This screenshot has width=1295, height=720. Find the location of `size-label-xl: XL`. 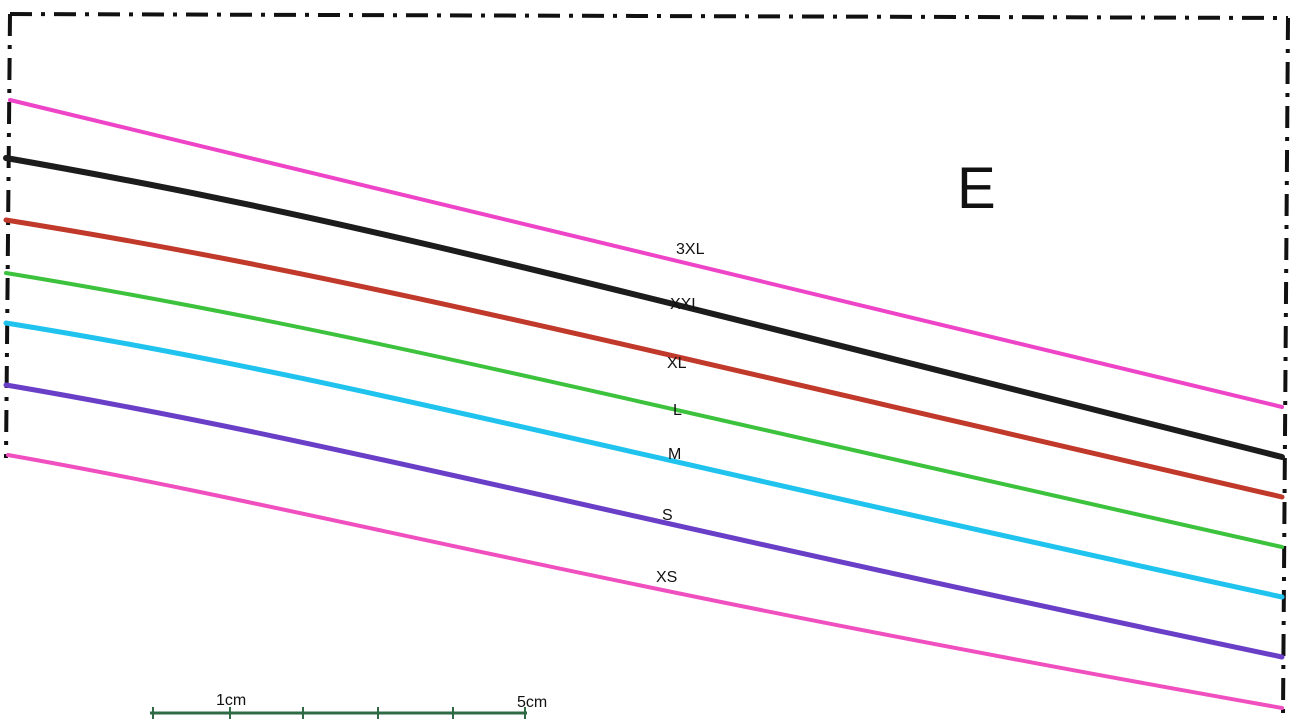

size-label-xl: XL is located at coordinates (677, 363).